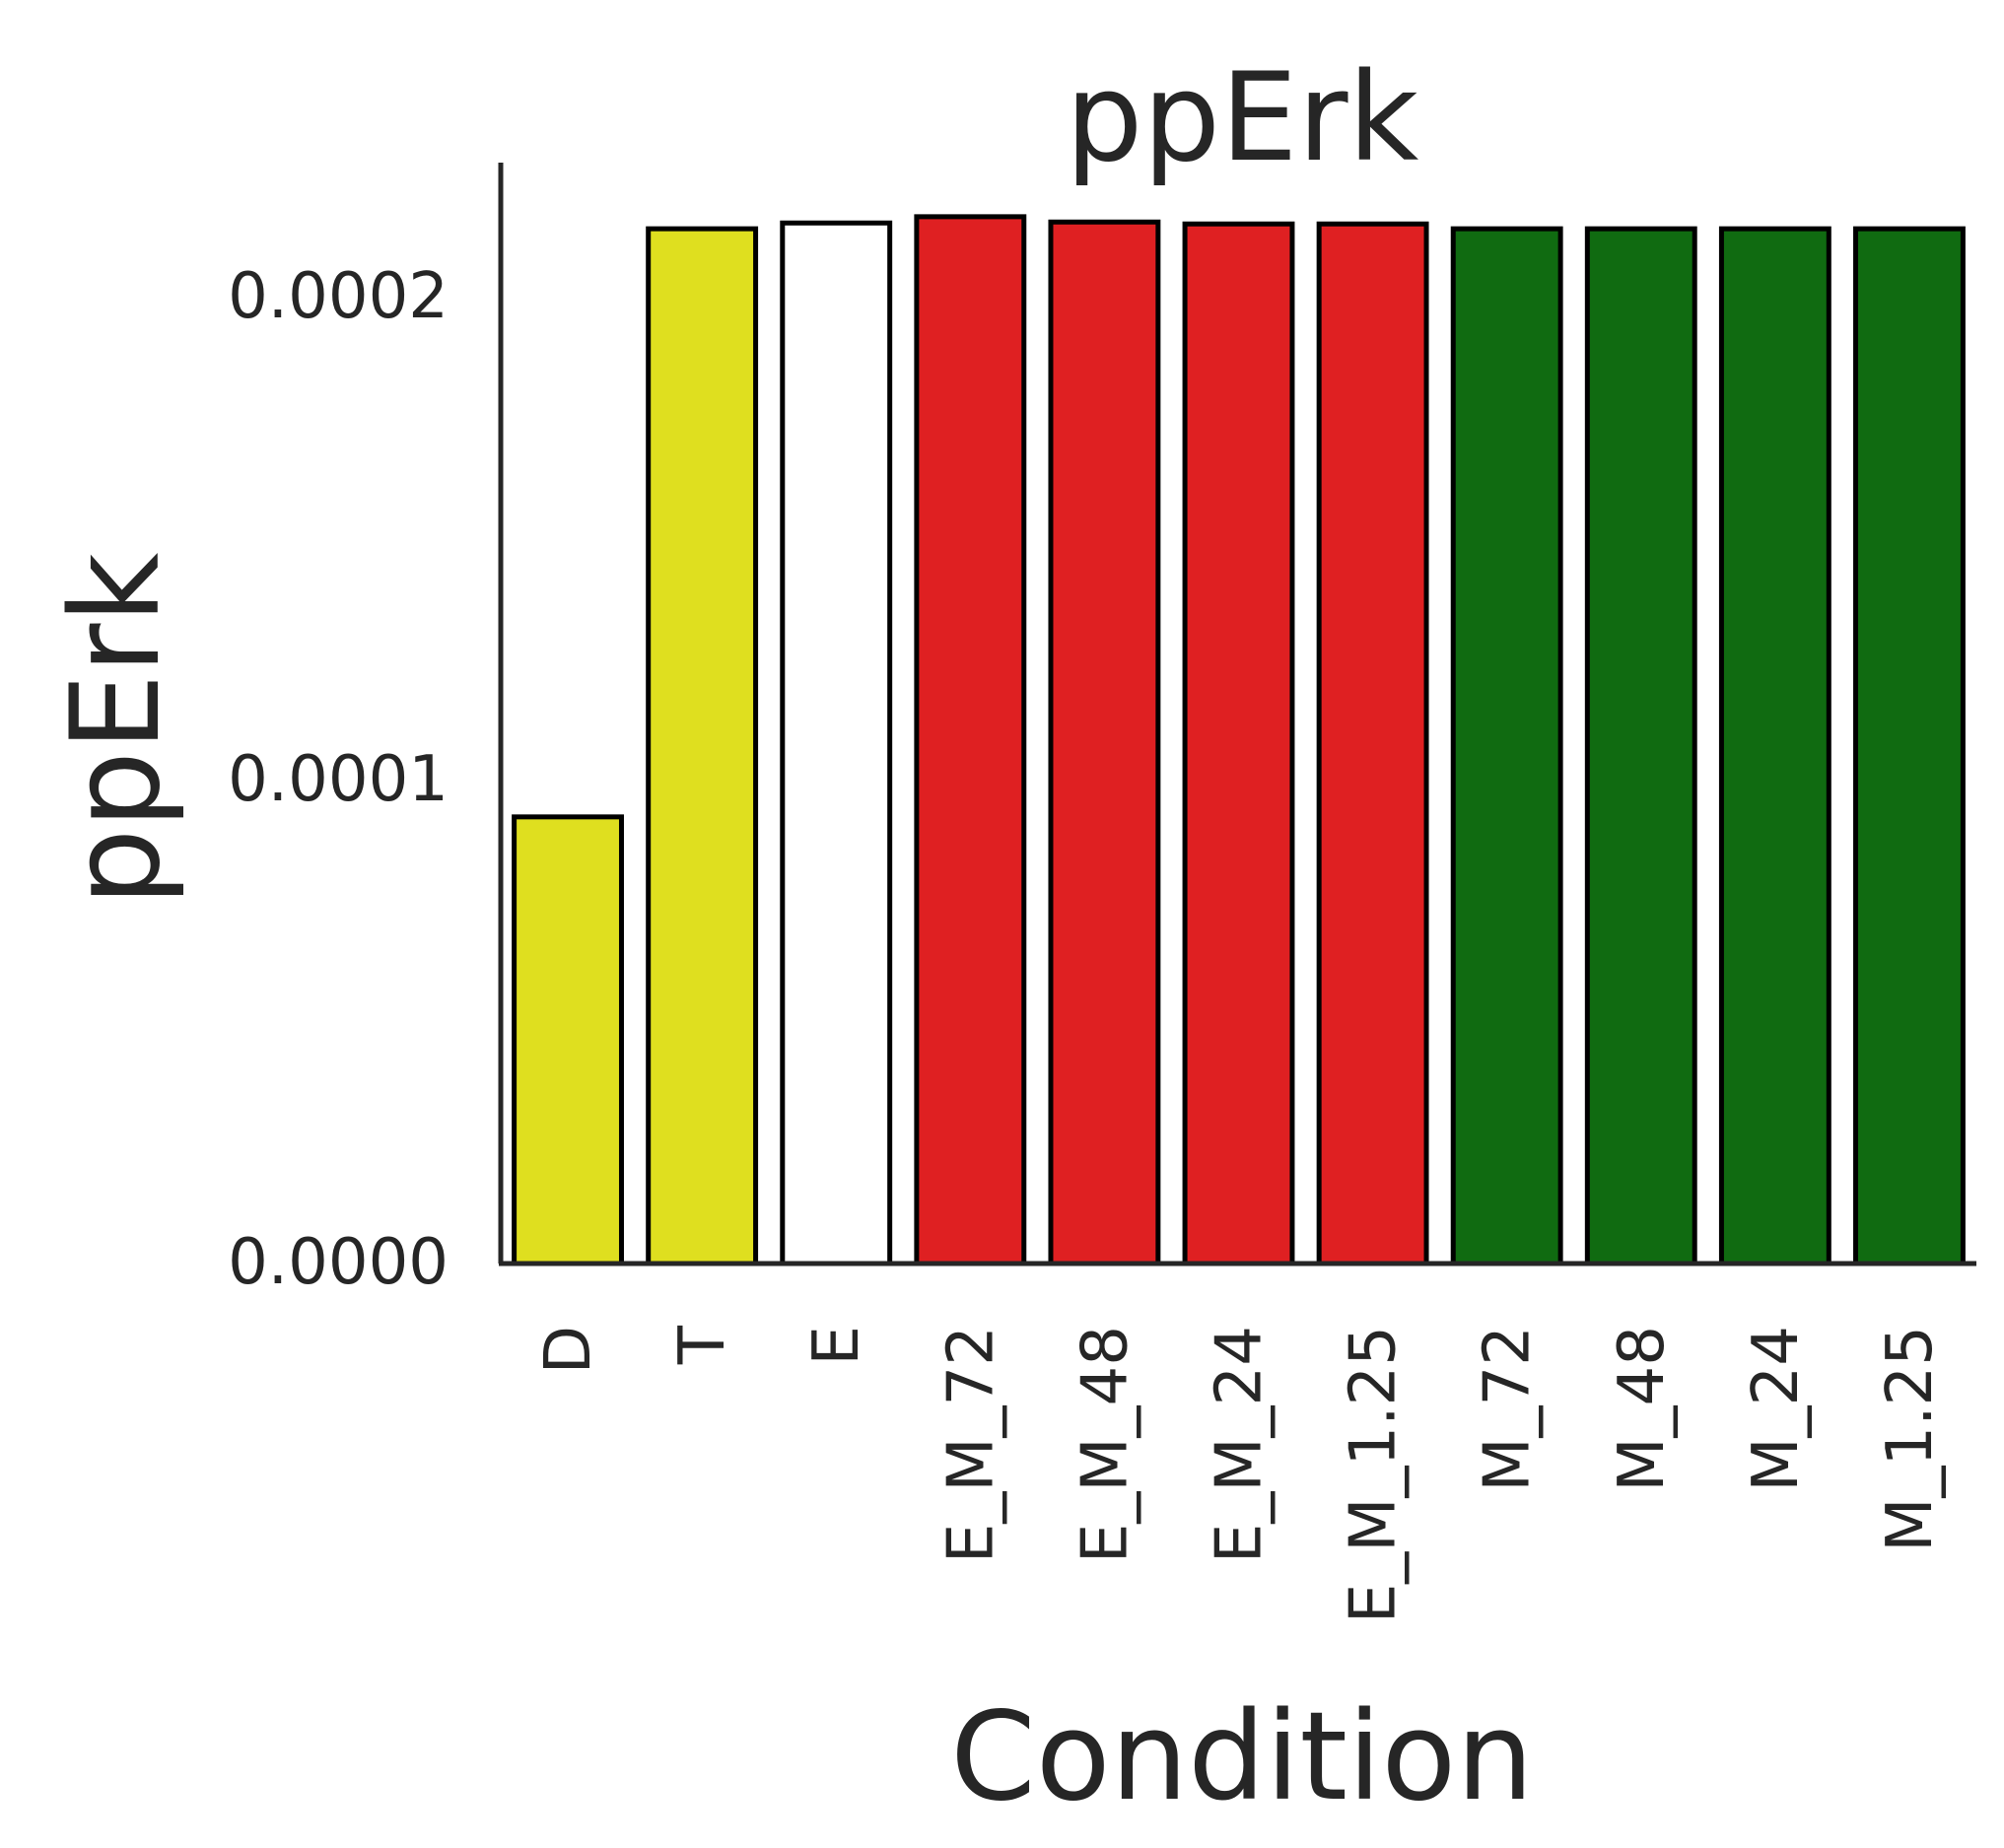  I want to click on bar-d, so click(568, 1040).